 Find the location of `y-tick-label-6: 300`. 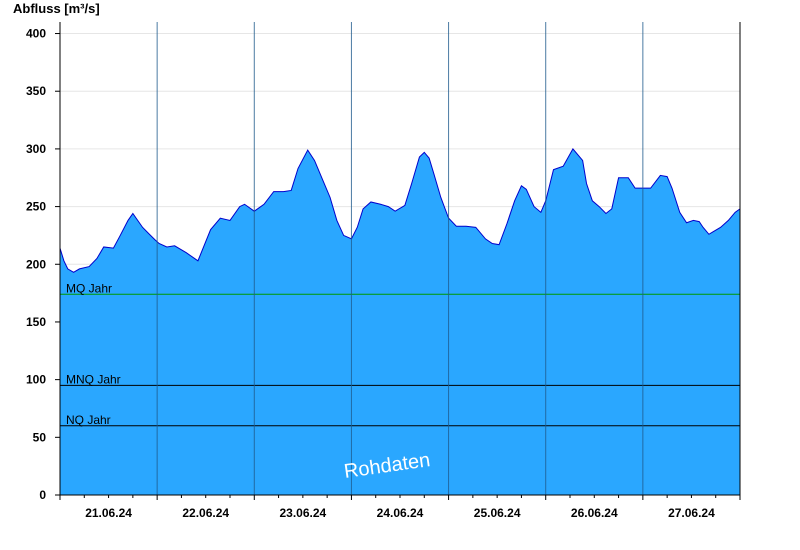

y-tick-label-6: 300 is located at coordinates (36, 149).